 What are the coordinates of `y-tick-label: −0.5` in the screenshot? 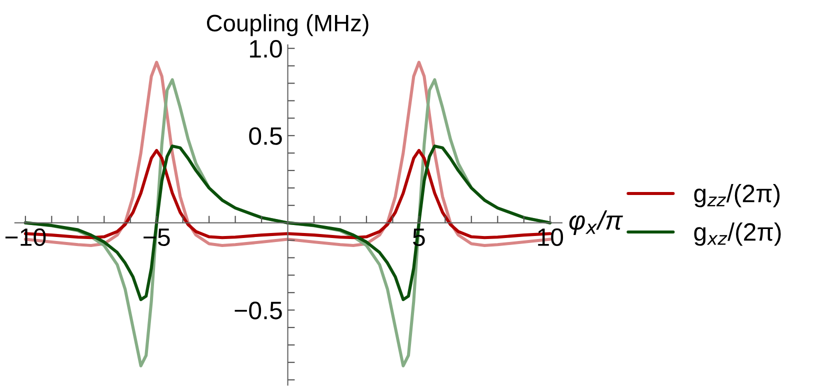 It's located at (258, 311).